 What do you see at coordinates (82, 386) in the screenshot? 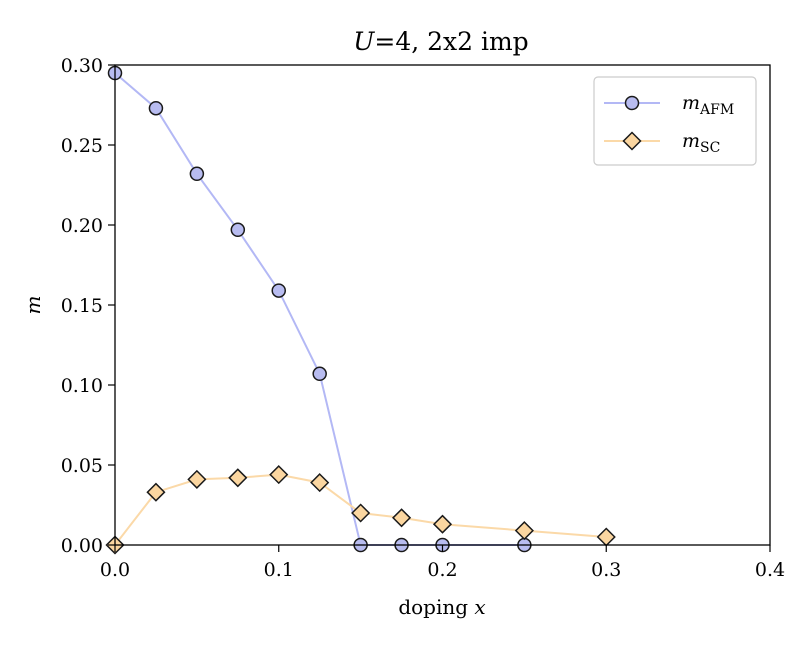
I see `y-tick-label: 0.10` at bounding box center [82, 386].